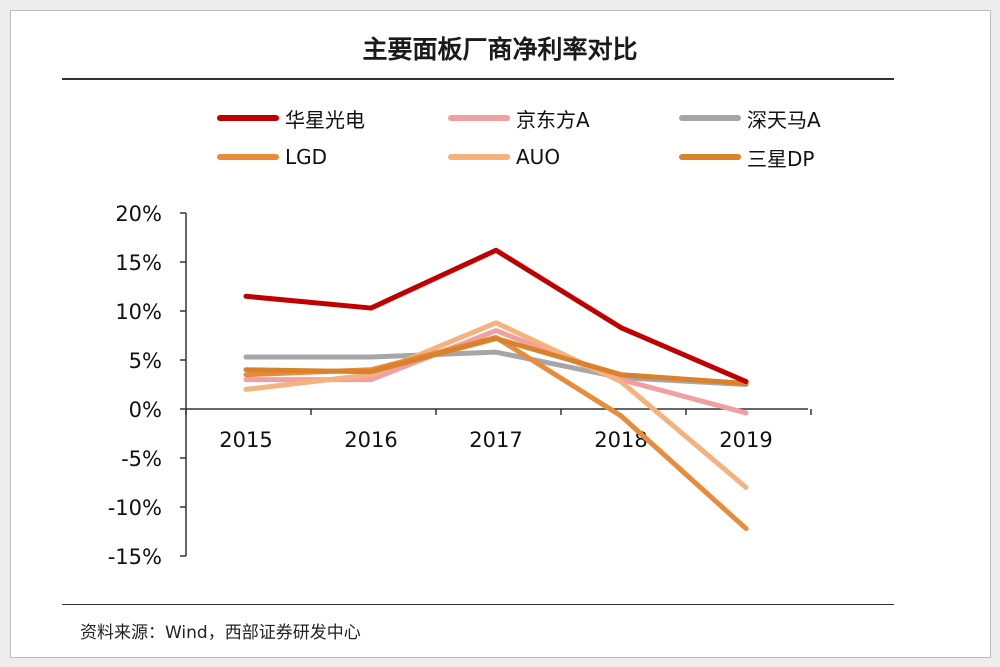 This screenshot has width=1000, height=667. Describe the element at coordinates (138, 263) in the screenshot. I see `y-tick-label: 15%` at that location.